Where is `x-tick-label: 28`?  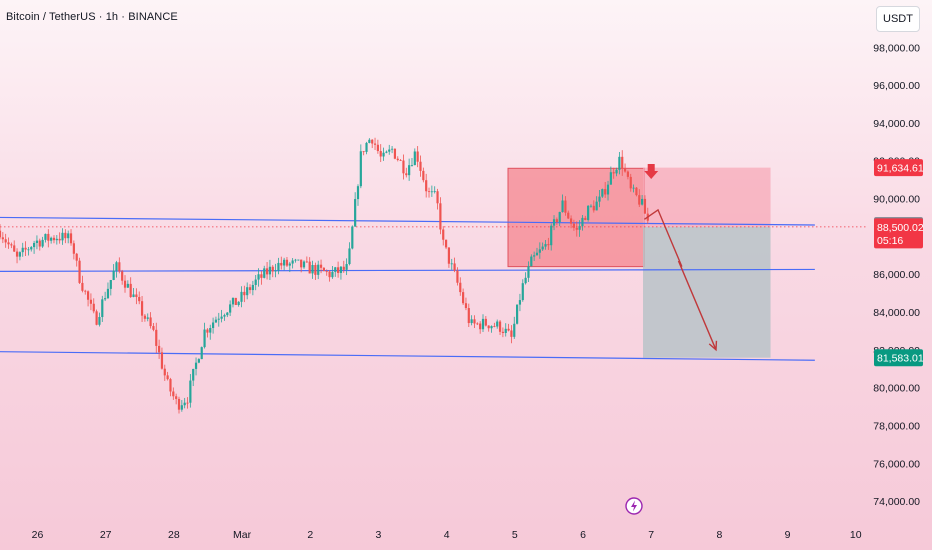 x-tick-label: 28 is located at coordinates (174, 535).